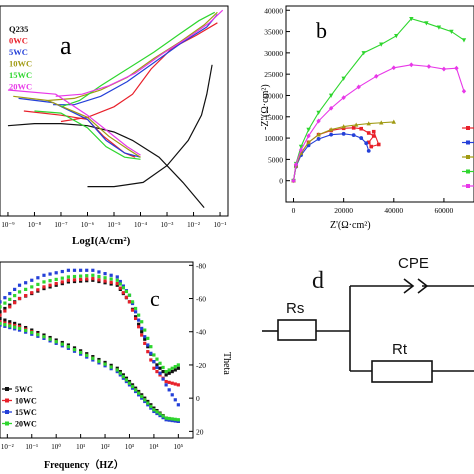 This screenshot has width=474, height=474. I want to click on b-point-olive, so click(356, 124).